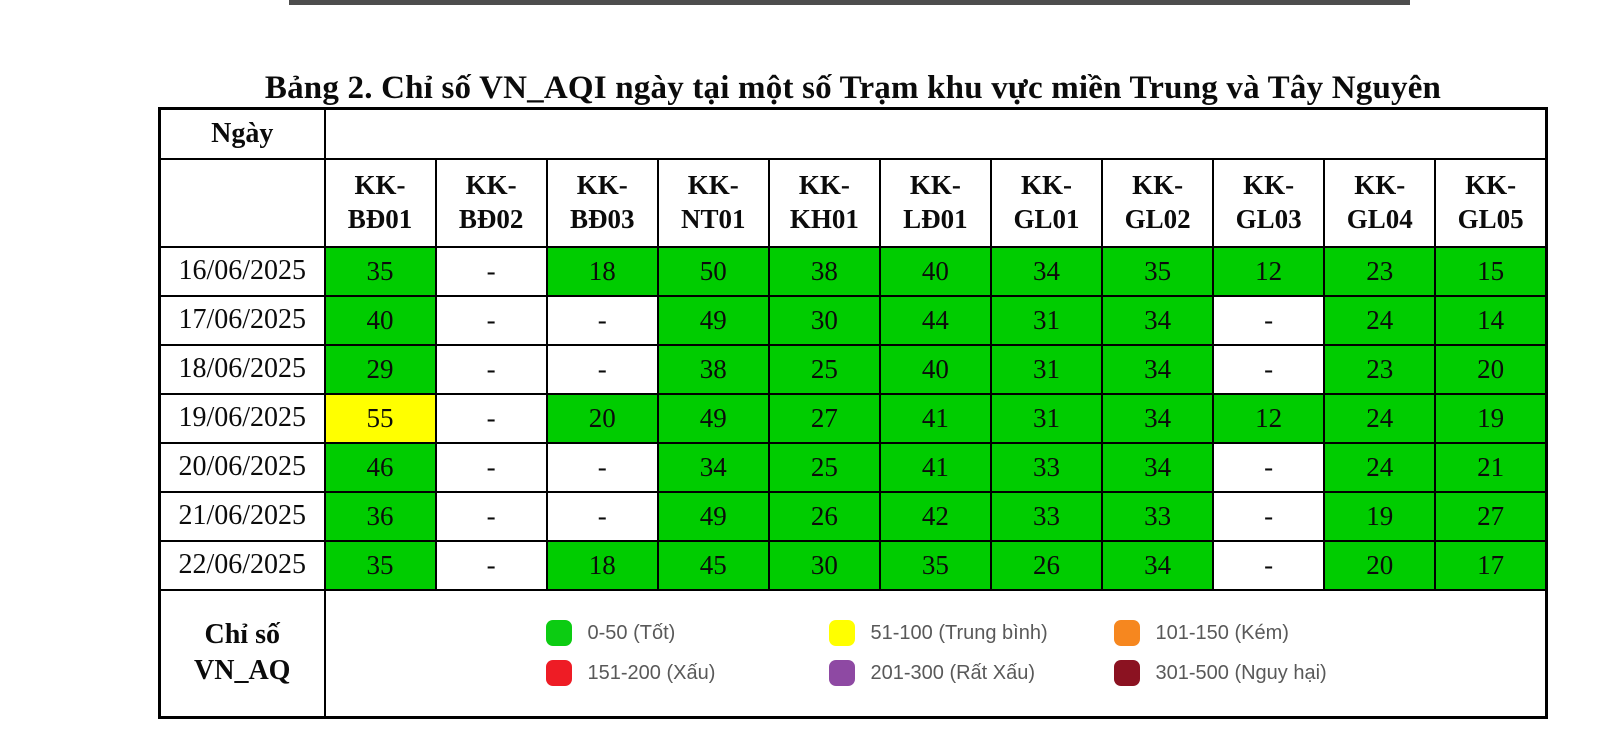 Image resolution: width=1600 pixels, height=740 pixels. Describe the element at coordinates (242, 320) in the screenshot. I see `date-cell: 17/06/2025` at that location.